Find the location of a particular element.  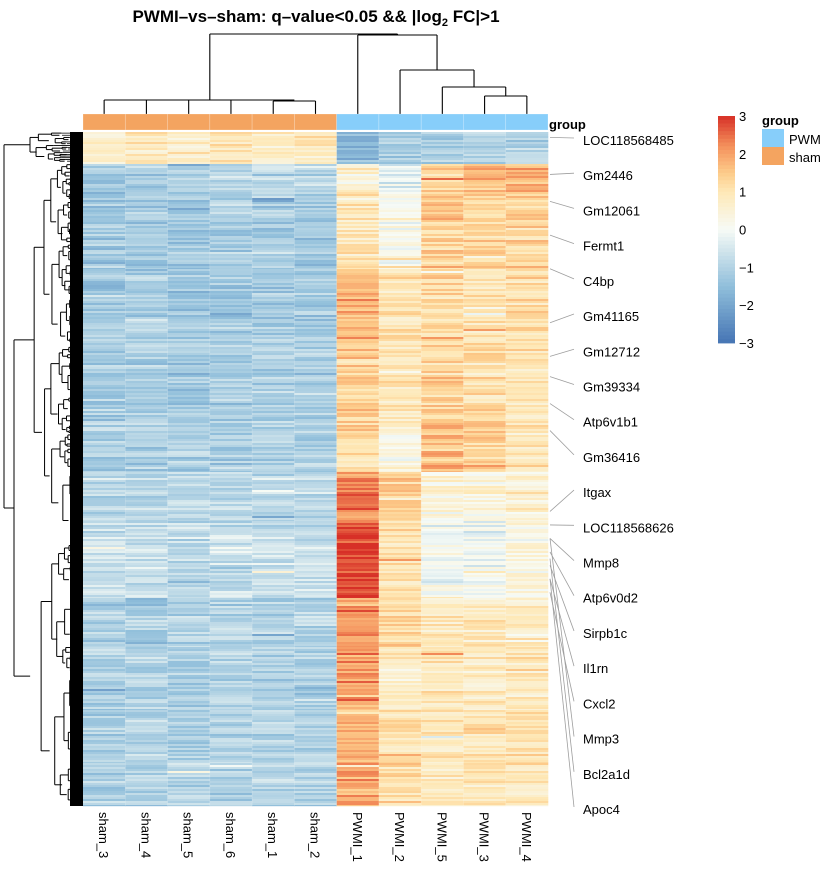

column-label: sham_6 is located at coordinates (230, 835).